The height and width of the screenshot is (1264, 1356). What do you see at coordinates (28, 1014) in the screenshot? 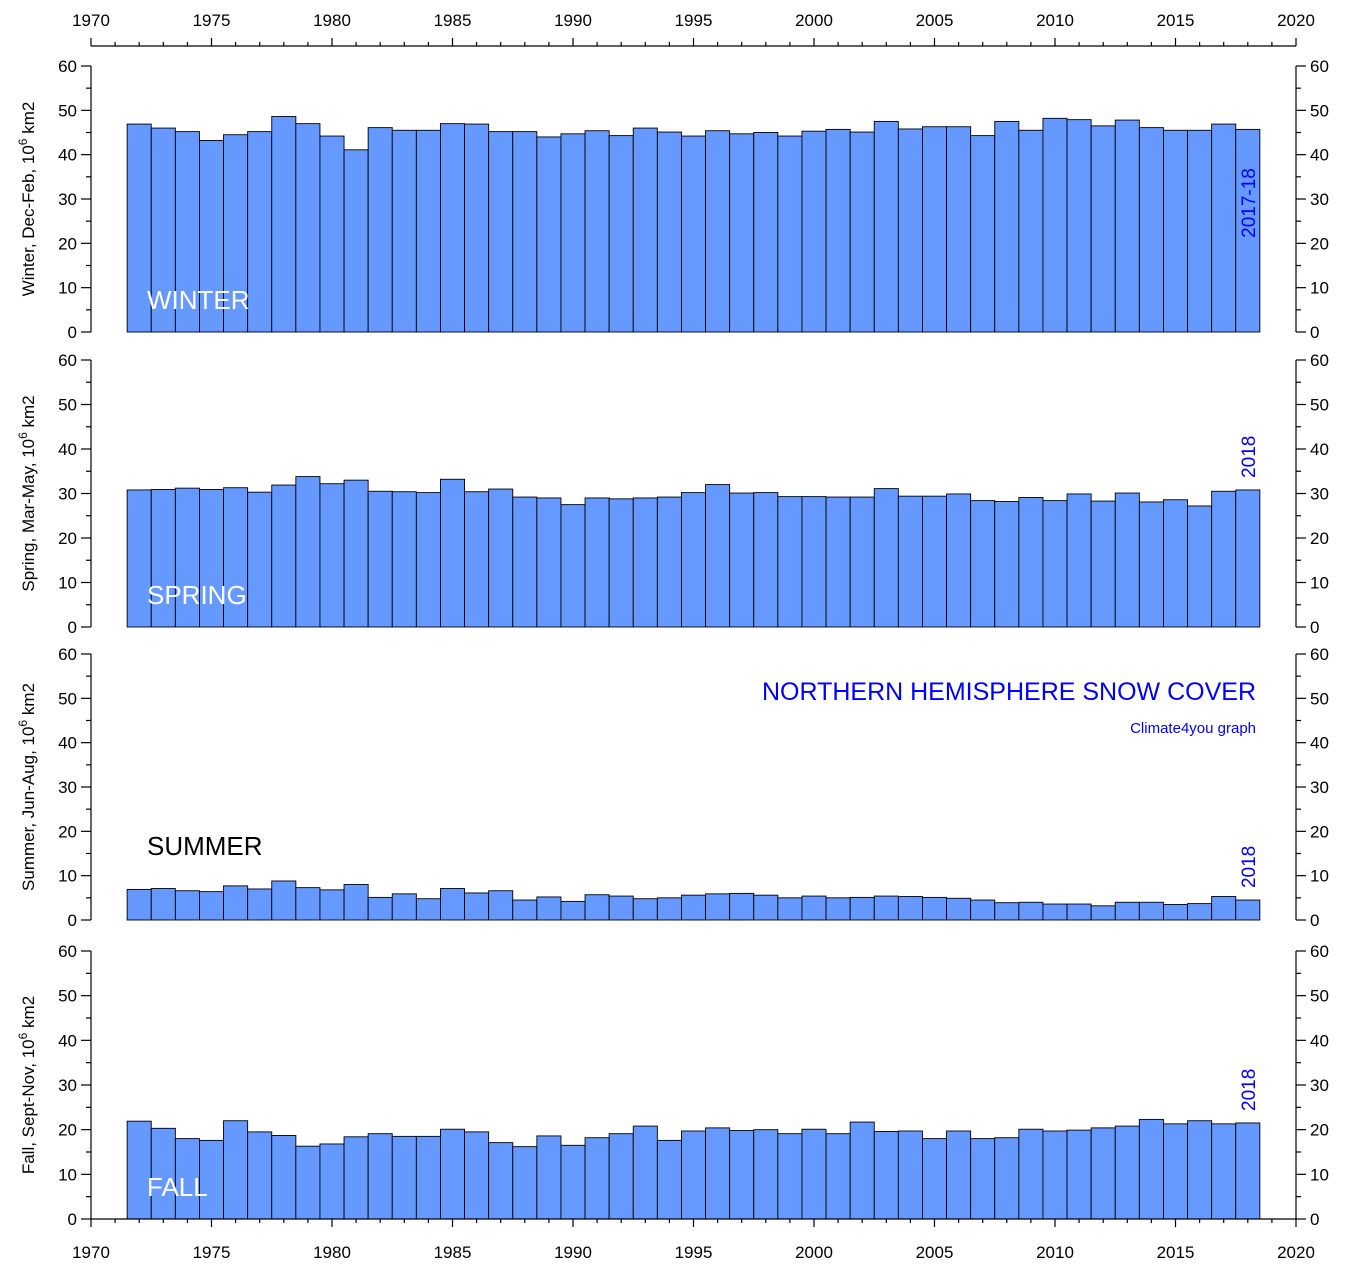
I see `ylabel-unit: km2` at bounding box center [28, 1014].